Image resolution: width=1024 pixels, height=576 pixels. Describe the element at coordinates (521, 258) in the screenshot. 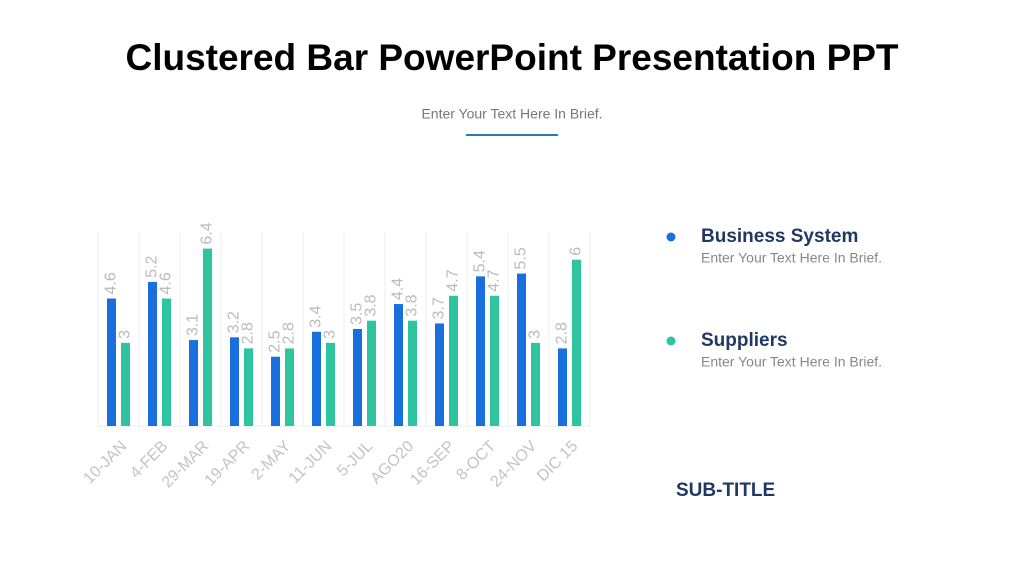

I see `value-label: 5.5` at that location.